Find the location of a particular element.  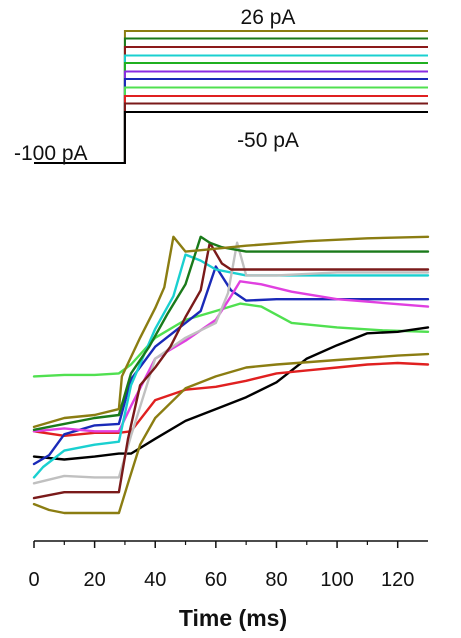

bottom-step-label: -50 pA is located at coordinates (268, 140).